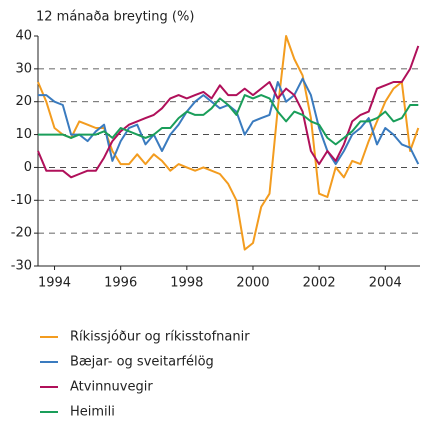 The image size is (435, 423). Describe the element at coordinates (23, 101) in the screenshot. I see `y-tick-label: 20` at that location.